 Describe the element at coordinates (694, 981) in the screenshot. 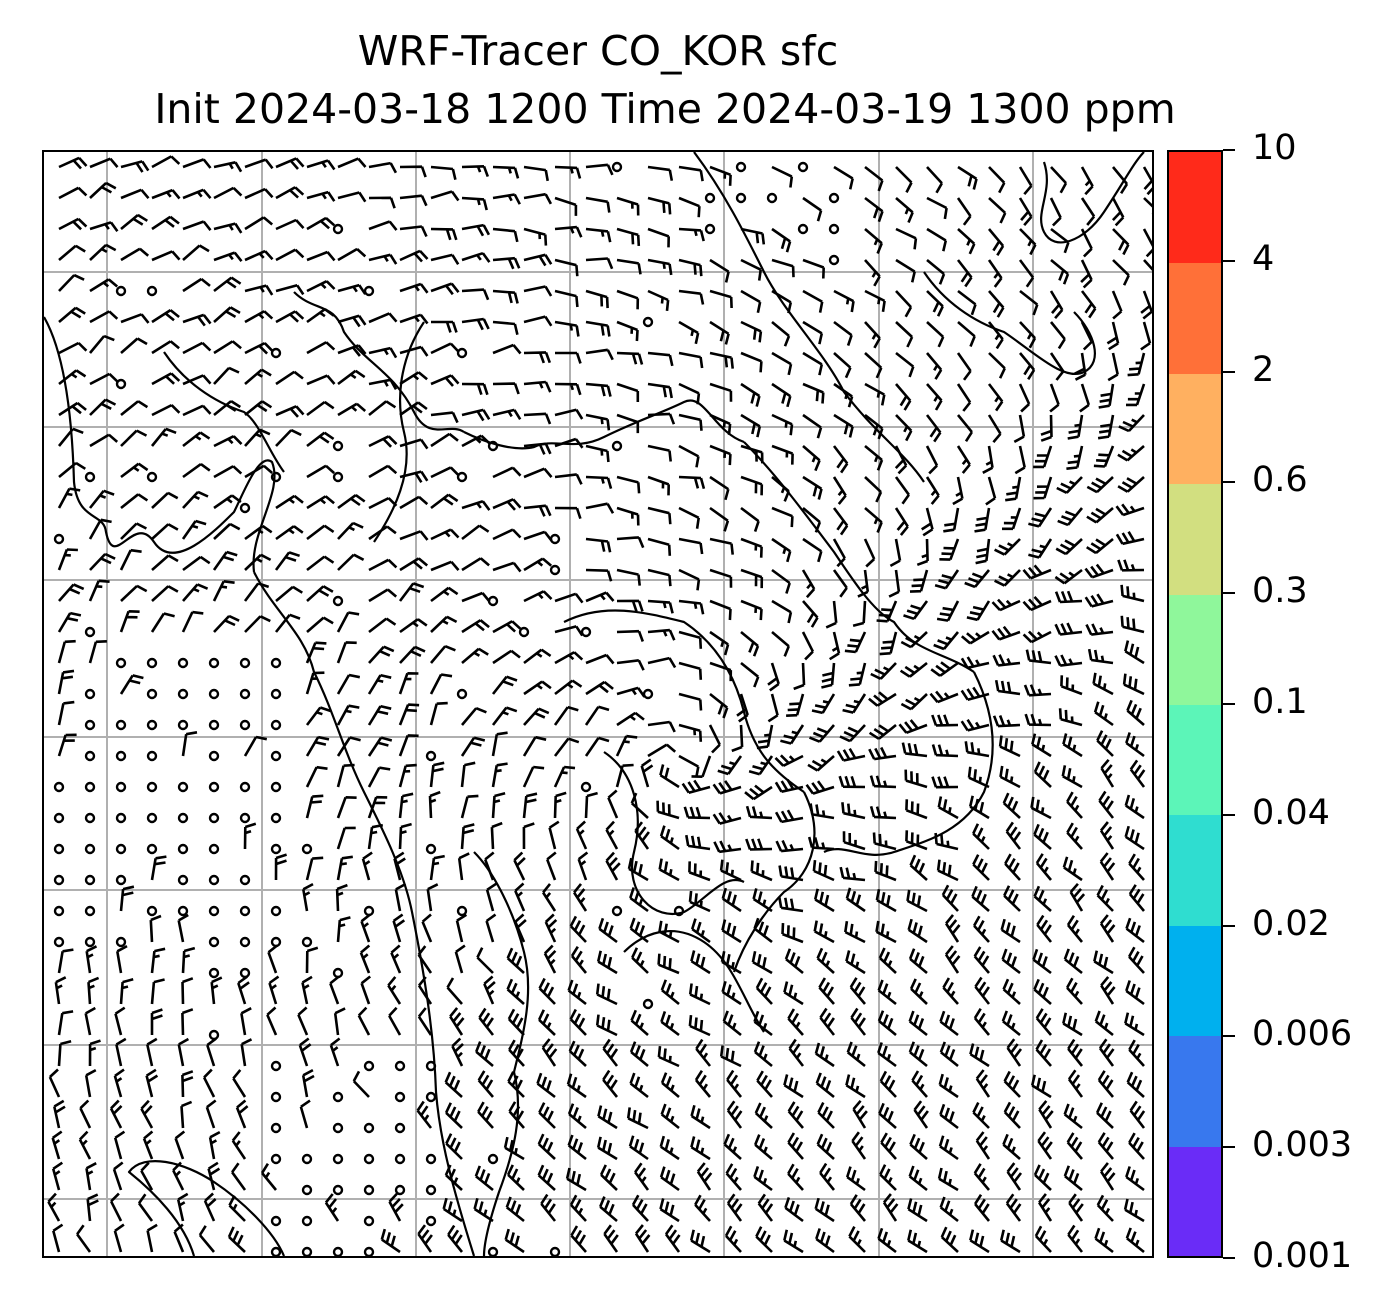

I see `coastline-segment` at that location.